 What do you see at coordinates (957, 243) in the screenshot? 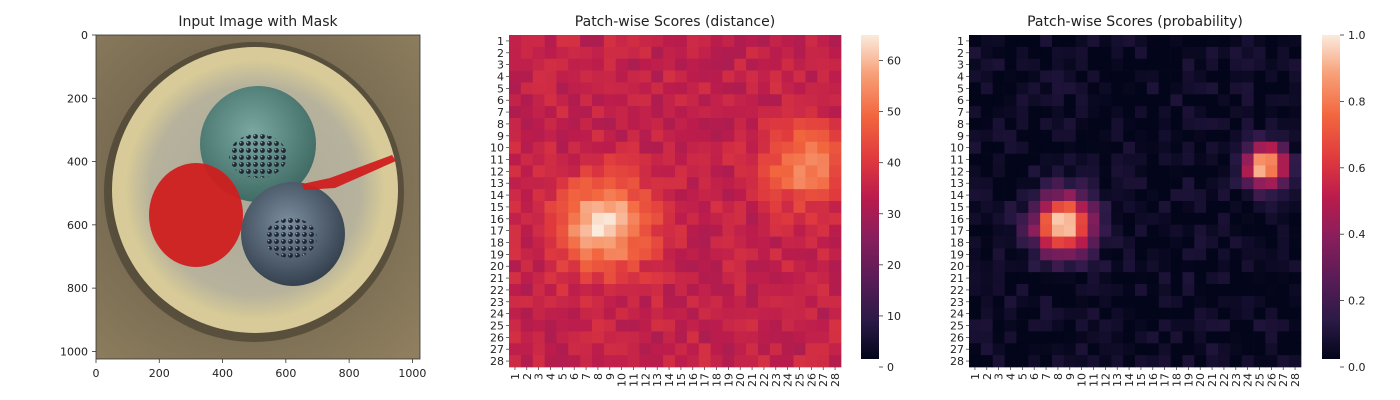
I see `row-tick-label: 18` at bounding box center [957, 243].